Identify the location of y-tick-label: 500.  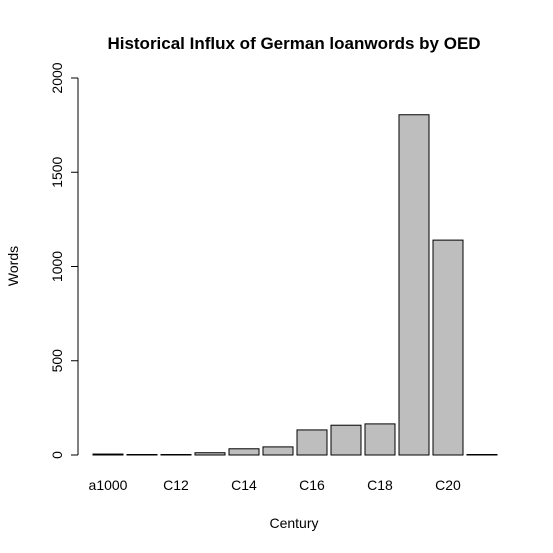
(57, 361).